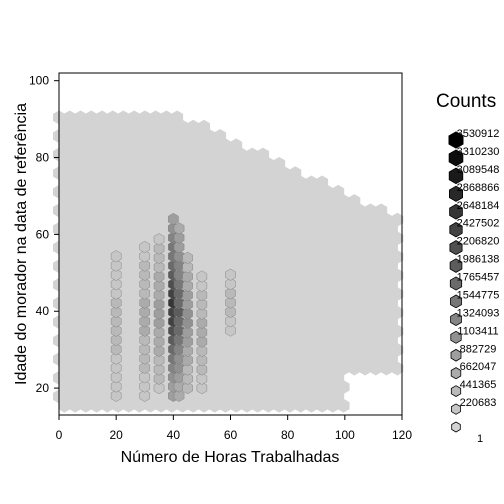  Describe the element at coordinates (478, 367) in the screenshot. I see `legend-count-label: 662047` at that location.